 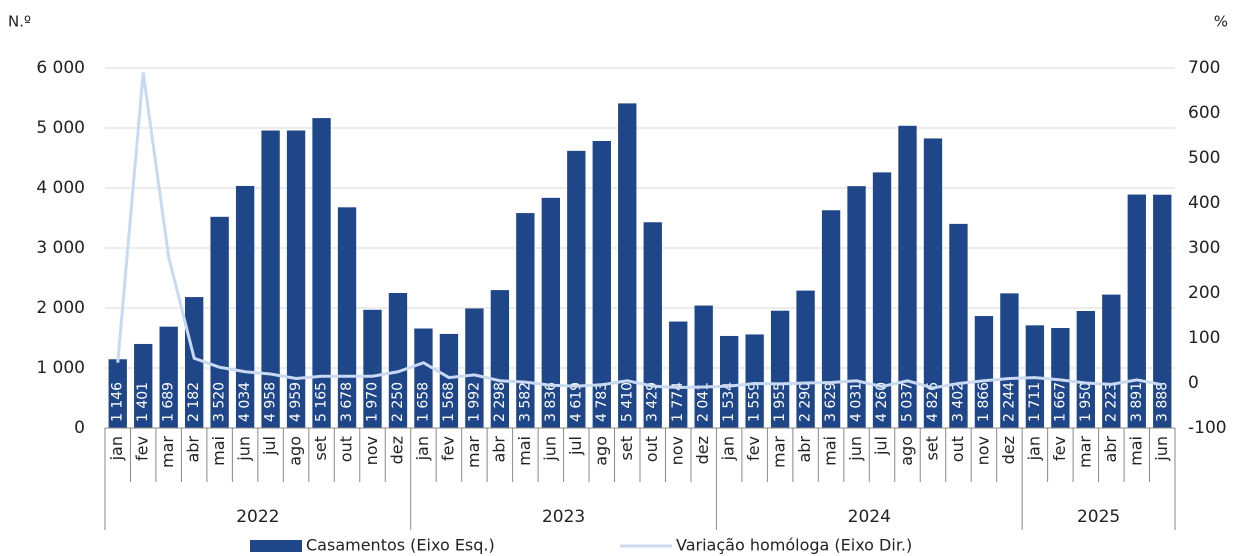 I want to click on group-label: 2022, so click(x=257, y=517).